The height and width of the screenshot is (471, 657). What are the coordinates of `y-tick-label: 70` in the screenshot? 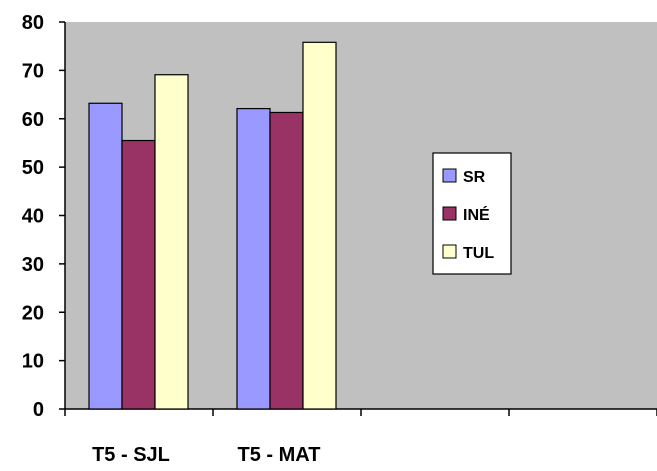 It's located at (33, 71).